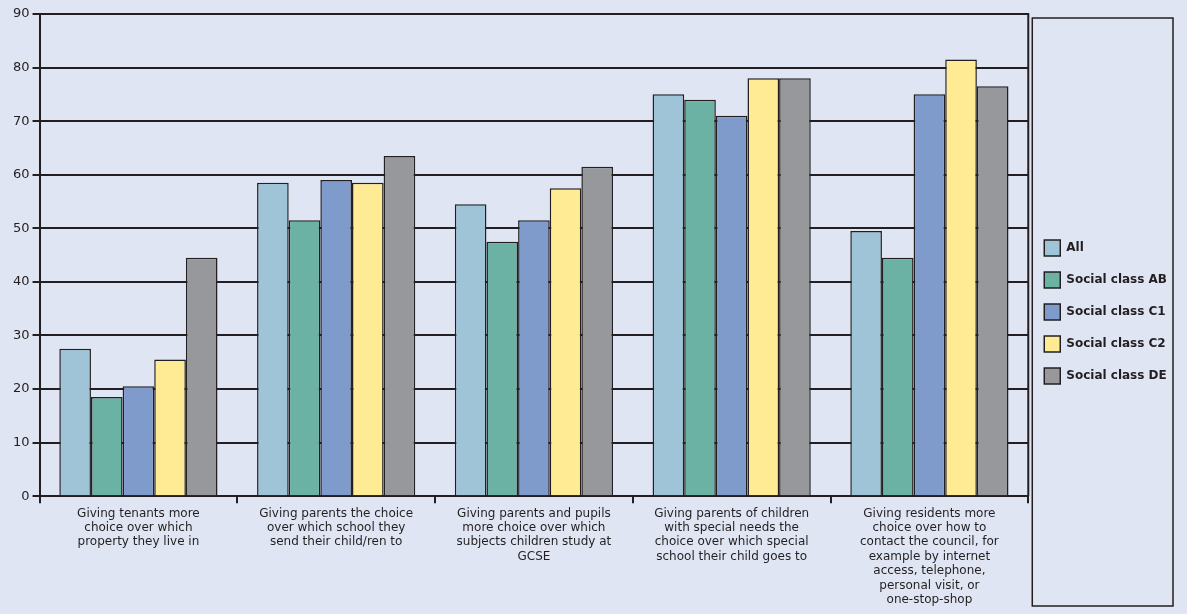  Describe the element at coordinates (21, 66) in the screenshot. I see `y-tick-label: 80` at that location.